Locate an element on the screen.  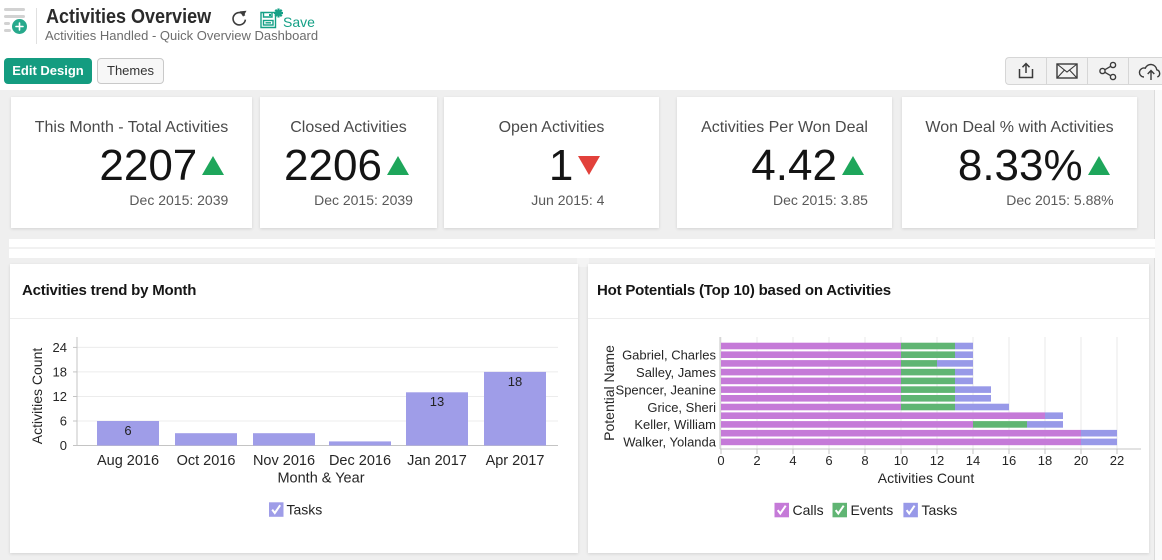
svg-text: Jan 2017 is located at coordinates (437, 461).